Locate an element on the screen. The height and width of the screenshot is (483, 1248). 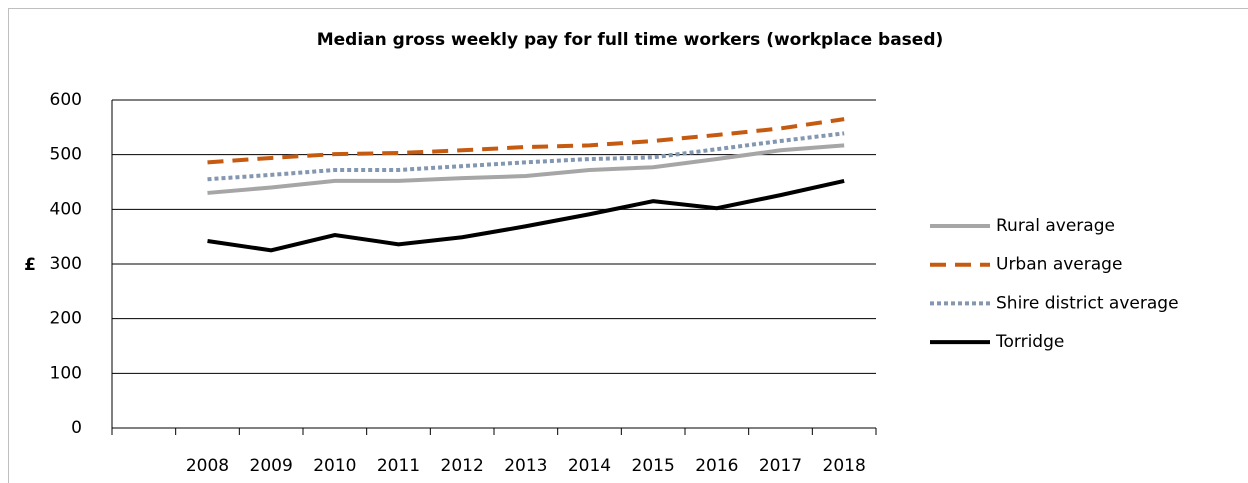
y-tick-label: 500 is located at coordinates (66, 155).